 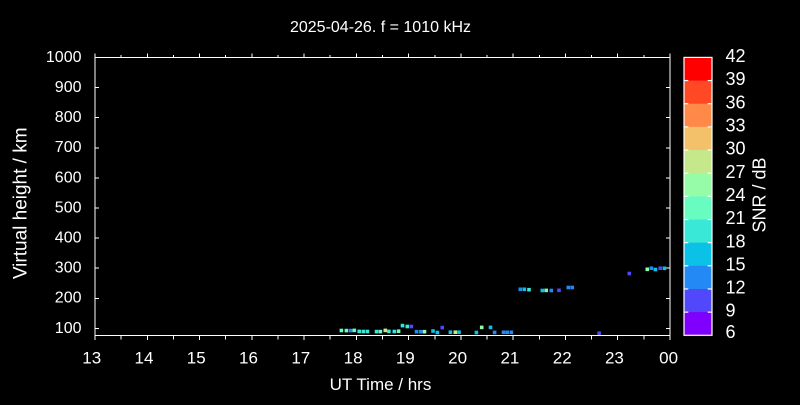 What do you see at coordinates (68, 87) in the screenshot?
I see `svg-text: 900` at bounding box center [68, 87].